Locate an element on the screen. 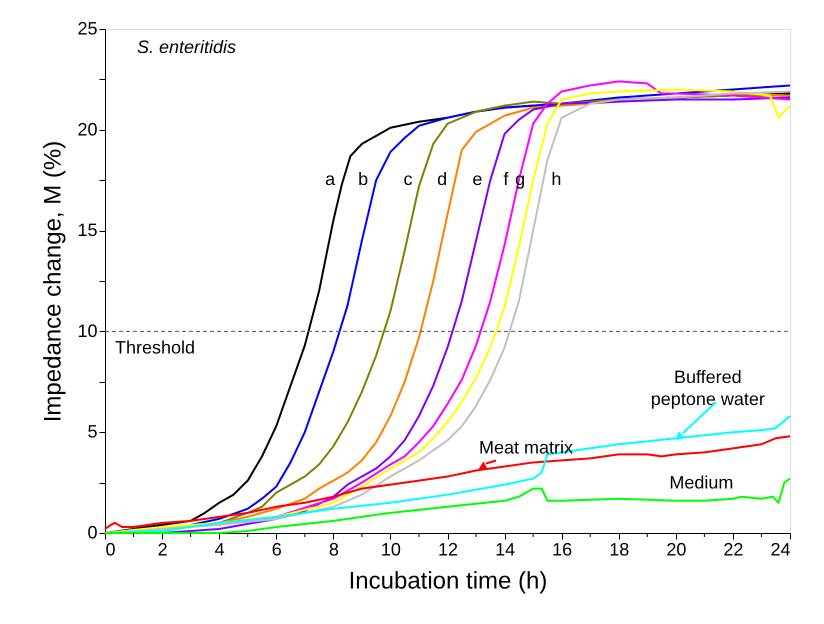 This screenshot has width=824, height=624. series-label: f is located at coordinates (506, 179).